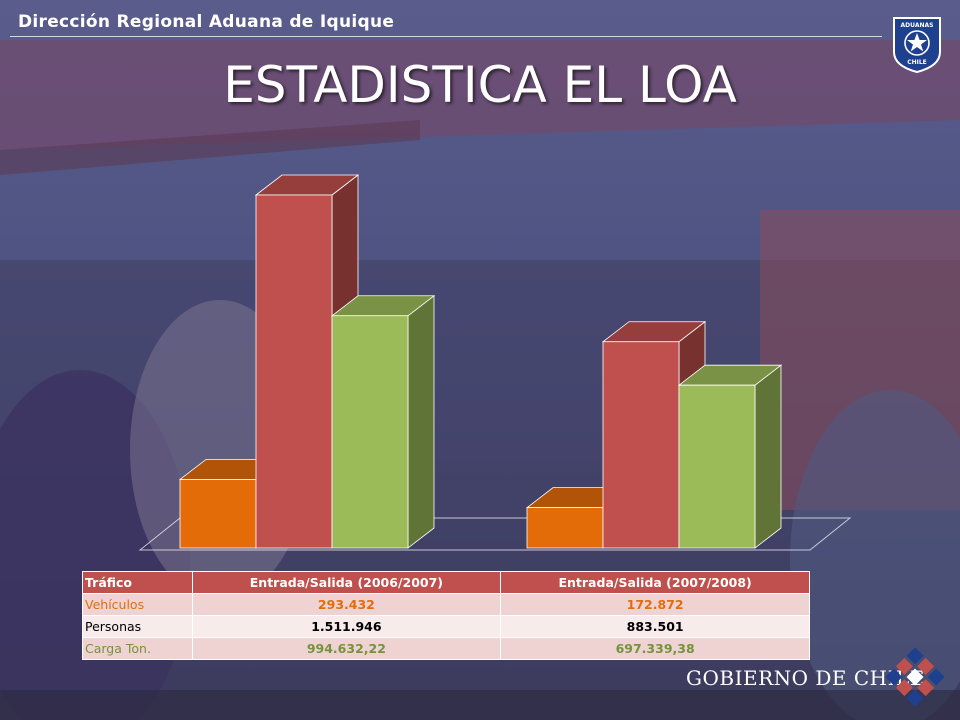  I want to click on table-row: Personas 1.511.946 883.501, so click(446, 626).